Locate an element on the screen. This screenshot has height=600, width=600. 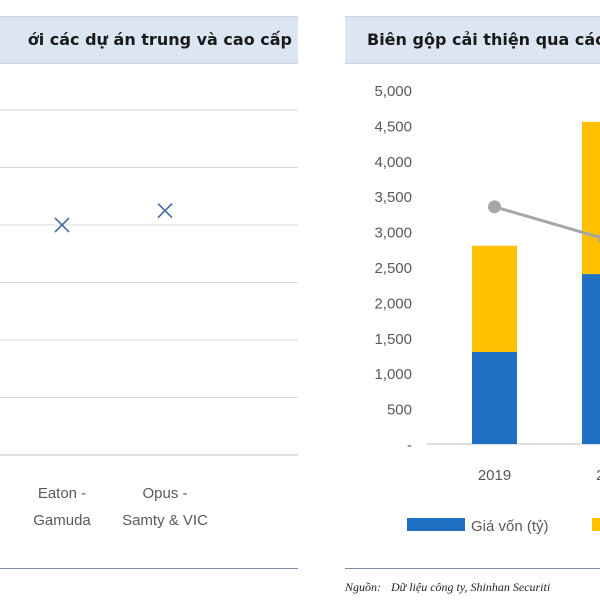
right-title-bar is located at coordinates (472, 40).